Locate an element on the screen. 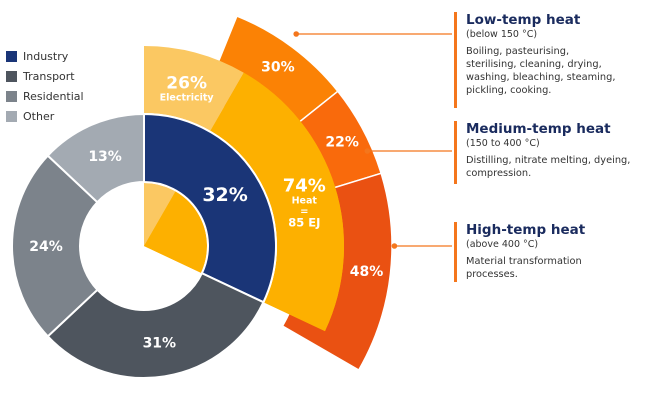 This screenshot has height=400, width=650. sector-industry-slice is located at coordinates (210, 208).